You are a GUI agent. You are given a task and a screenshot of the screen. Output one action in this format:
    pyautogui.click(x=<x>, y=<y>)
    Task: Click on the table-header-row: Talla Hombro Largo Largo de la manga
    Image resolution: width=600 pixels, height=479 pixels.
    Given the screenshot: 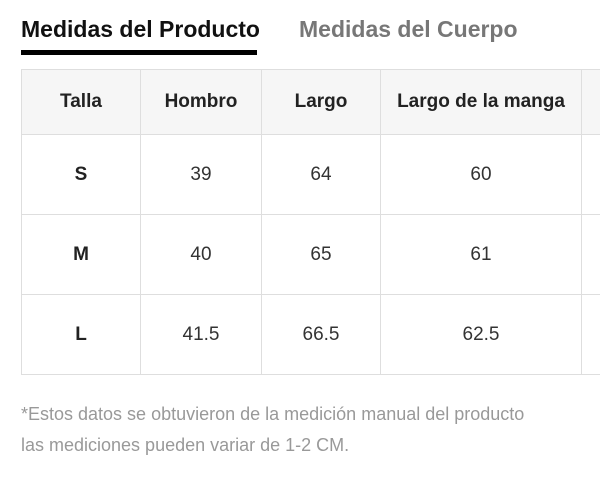 What is the action you would take?
    pyautogui.click(x=310, y=102)
    